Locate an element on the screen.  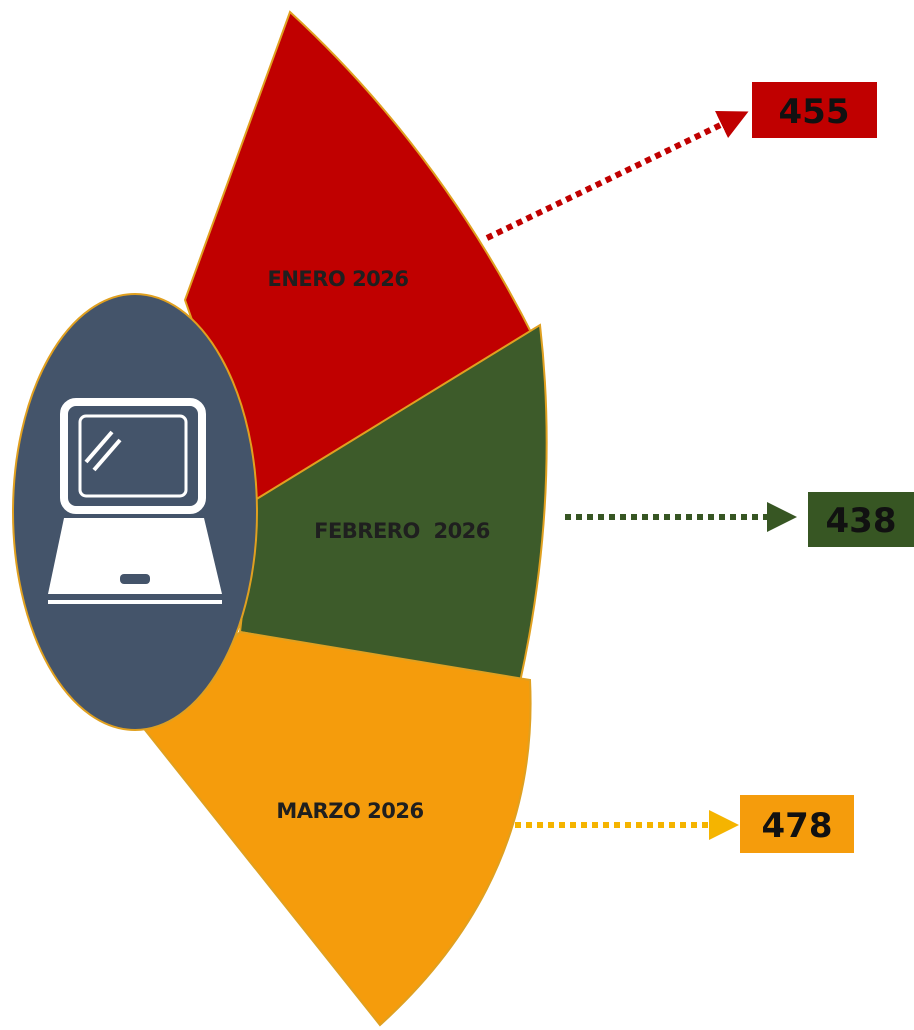
value-label: 478 is located at coordinates (797, 826).